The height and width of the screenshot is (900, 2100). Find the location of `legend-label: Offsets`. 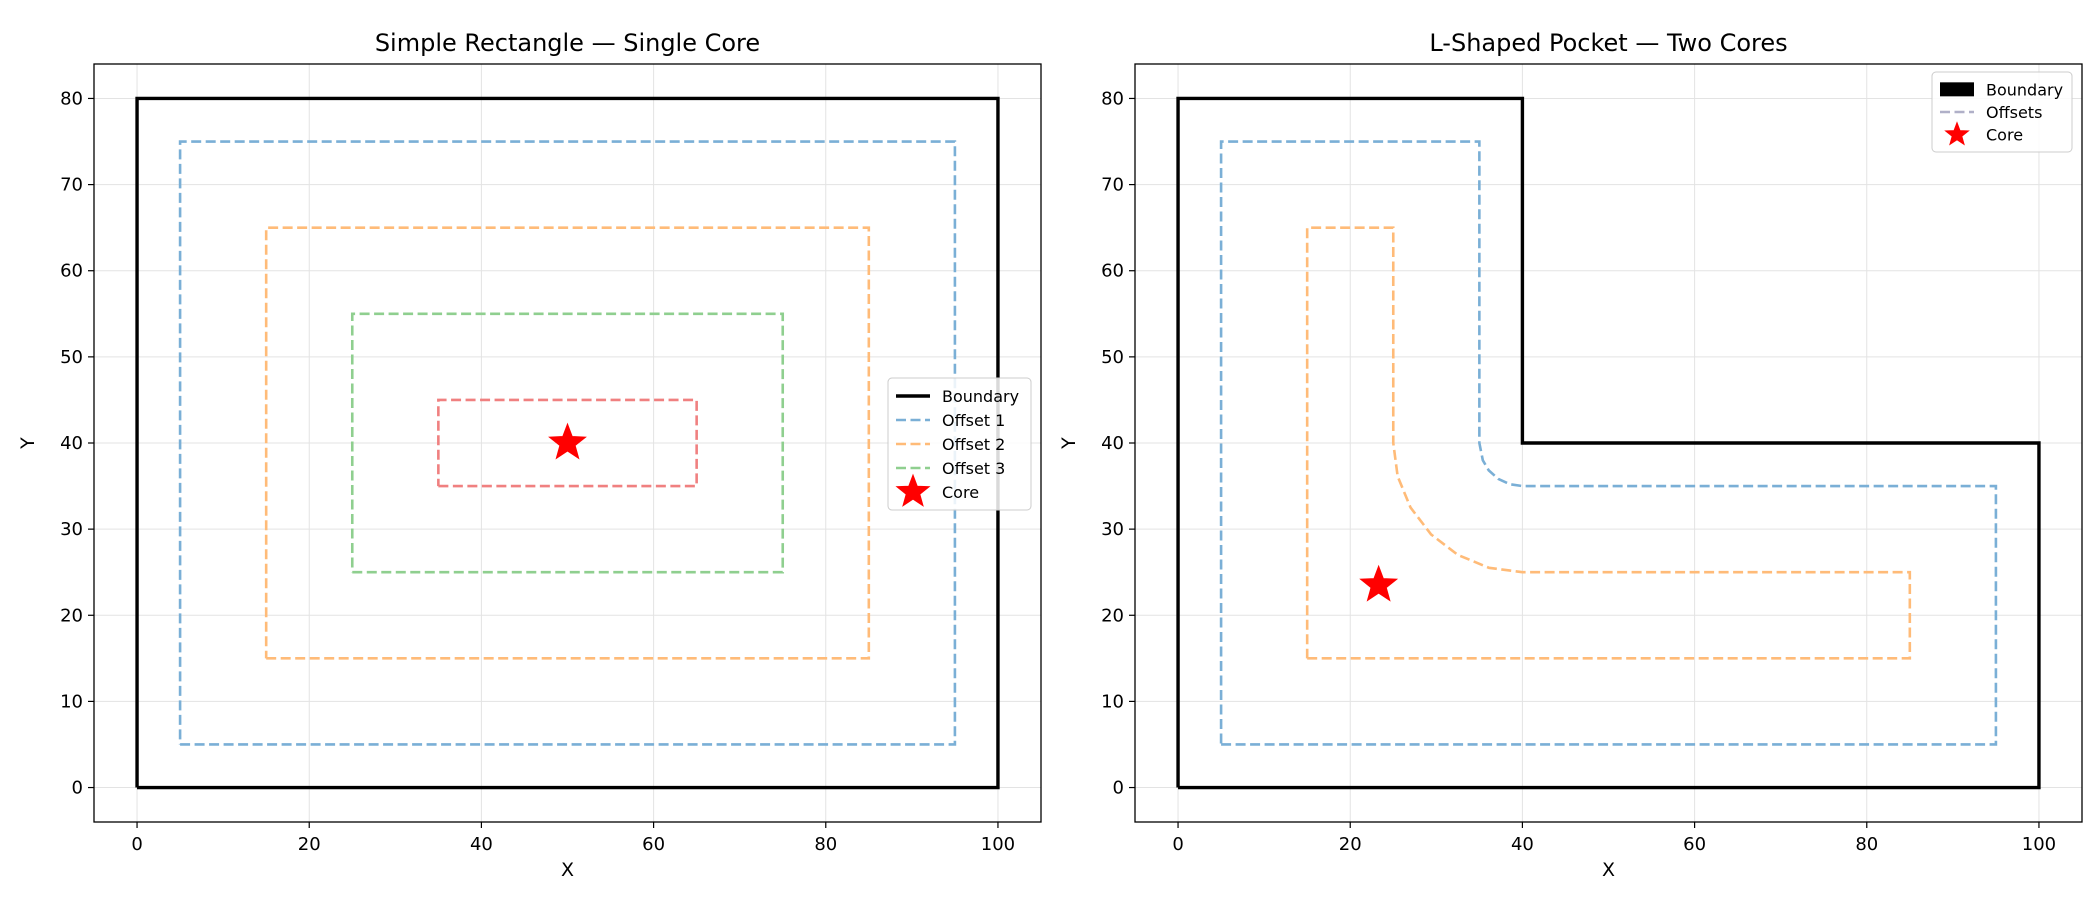

legend-label: Offsets is located at coordinates (2014, 112).